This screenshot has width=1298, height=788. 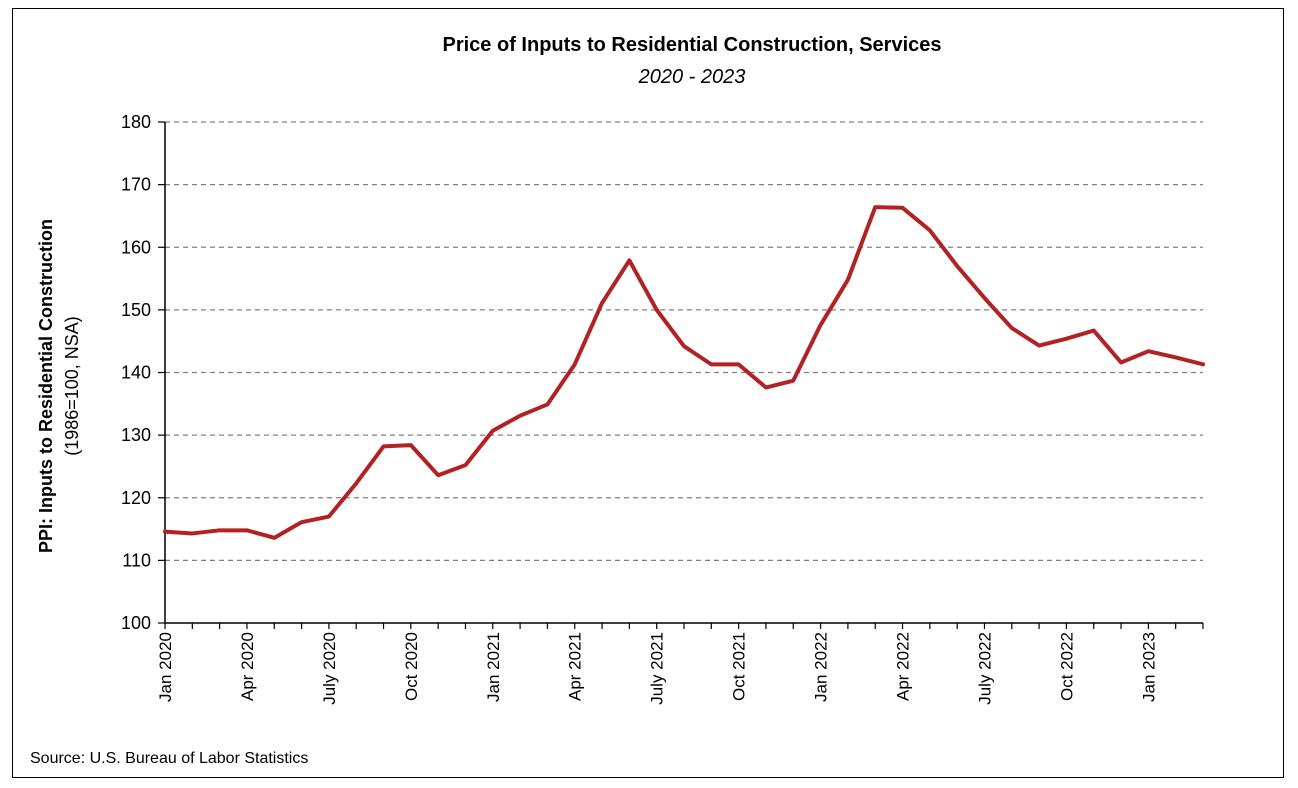 I want to click on x-tick-label: Jan 2023, so click(x=1148, y=667).